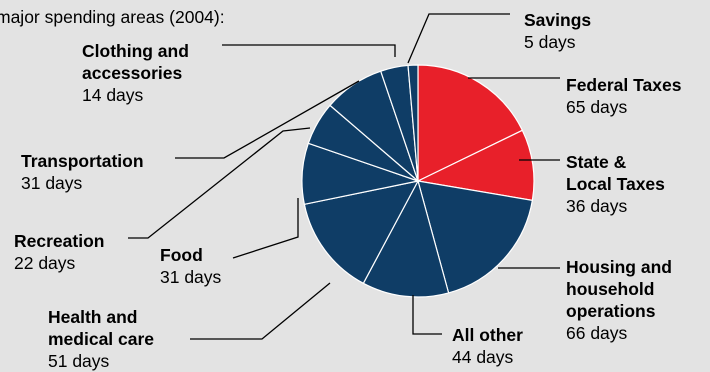 This screenshot has height=372, width=710. I want to click on label-clothing-days: 14 days, so click(113, 95).